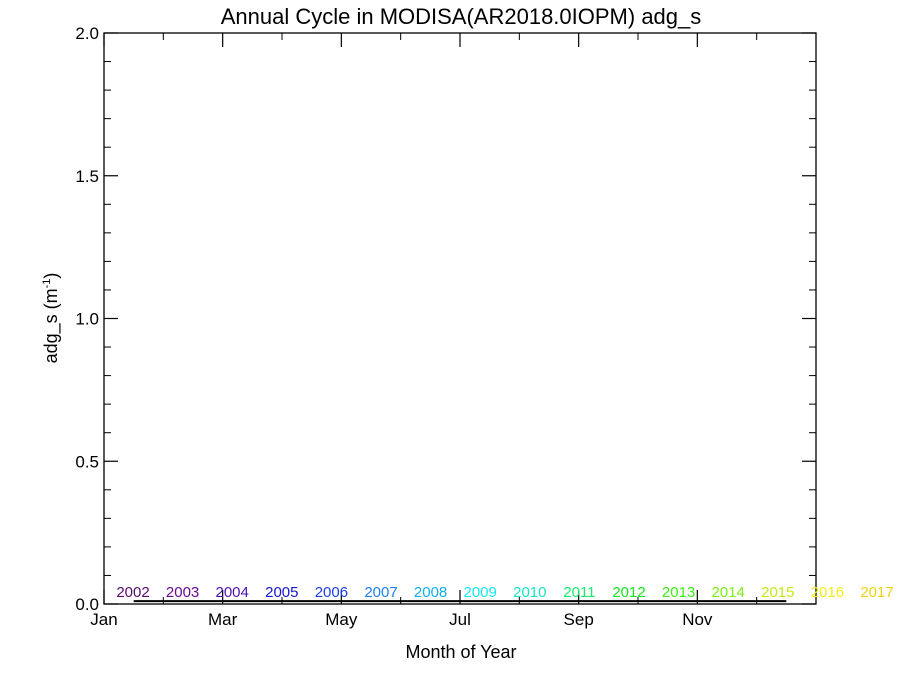 The width and height of the screenshot is (900, 675). Describe the element at coordinates (697, 619) in the screenshot. I see `x-tick-label: Nov` at that location.